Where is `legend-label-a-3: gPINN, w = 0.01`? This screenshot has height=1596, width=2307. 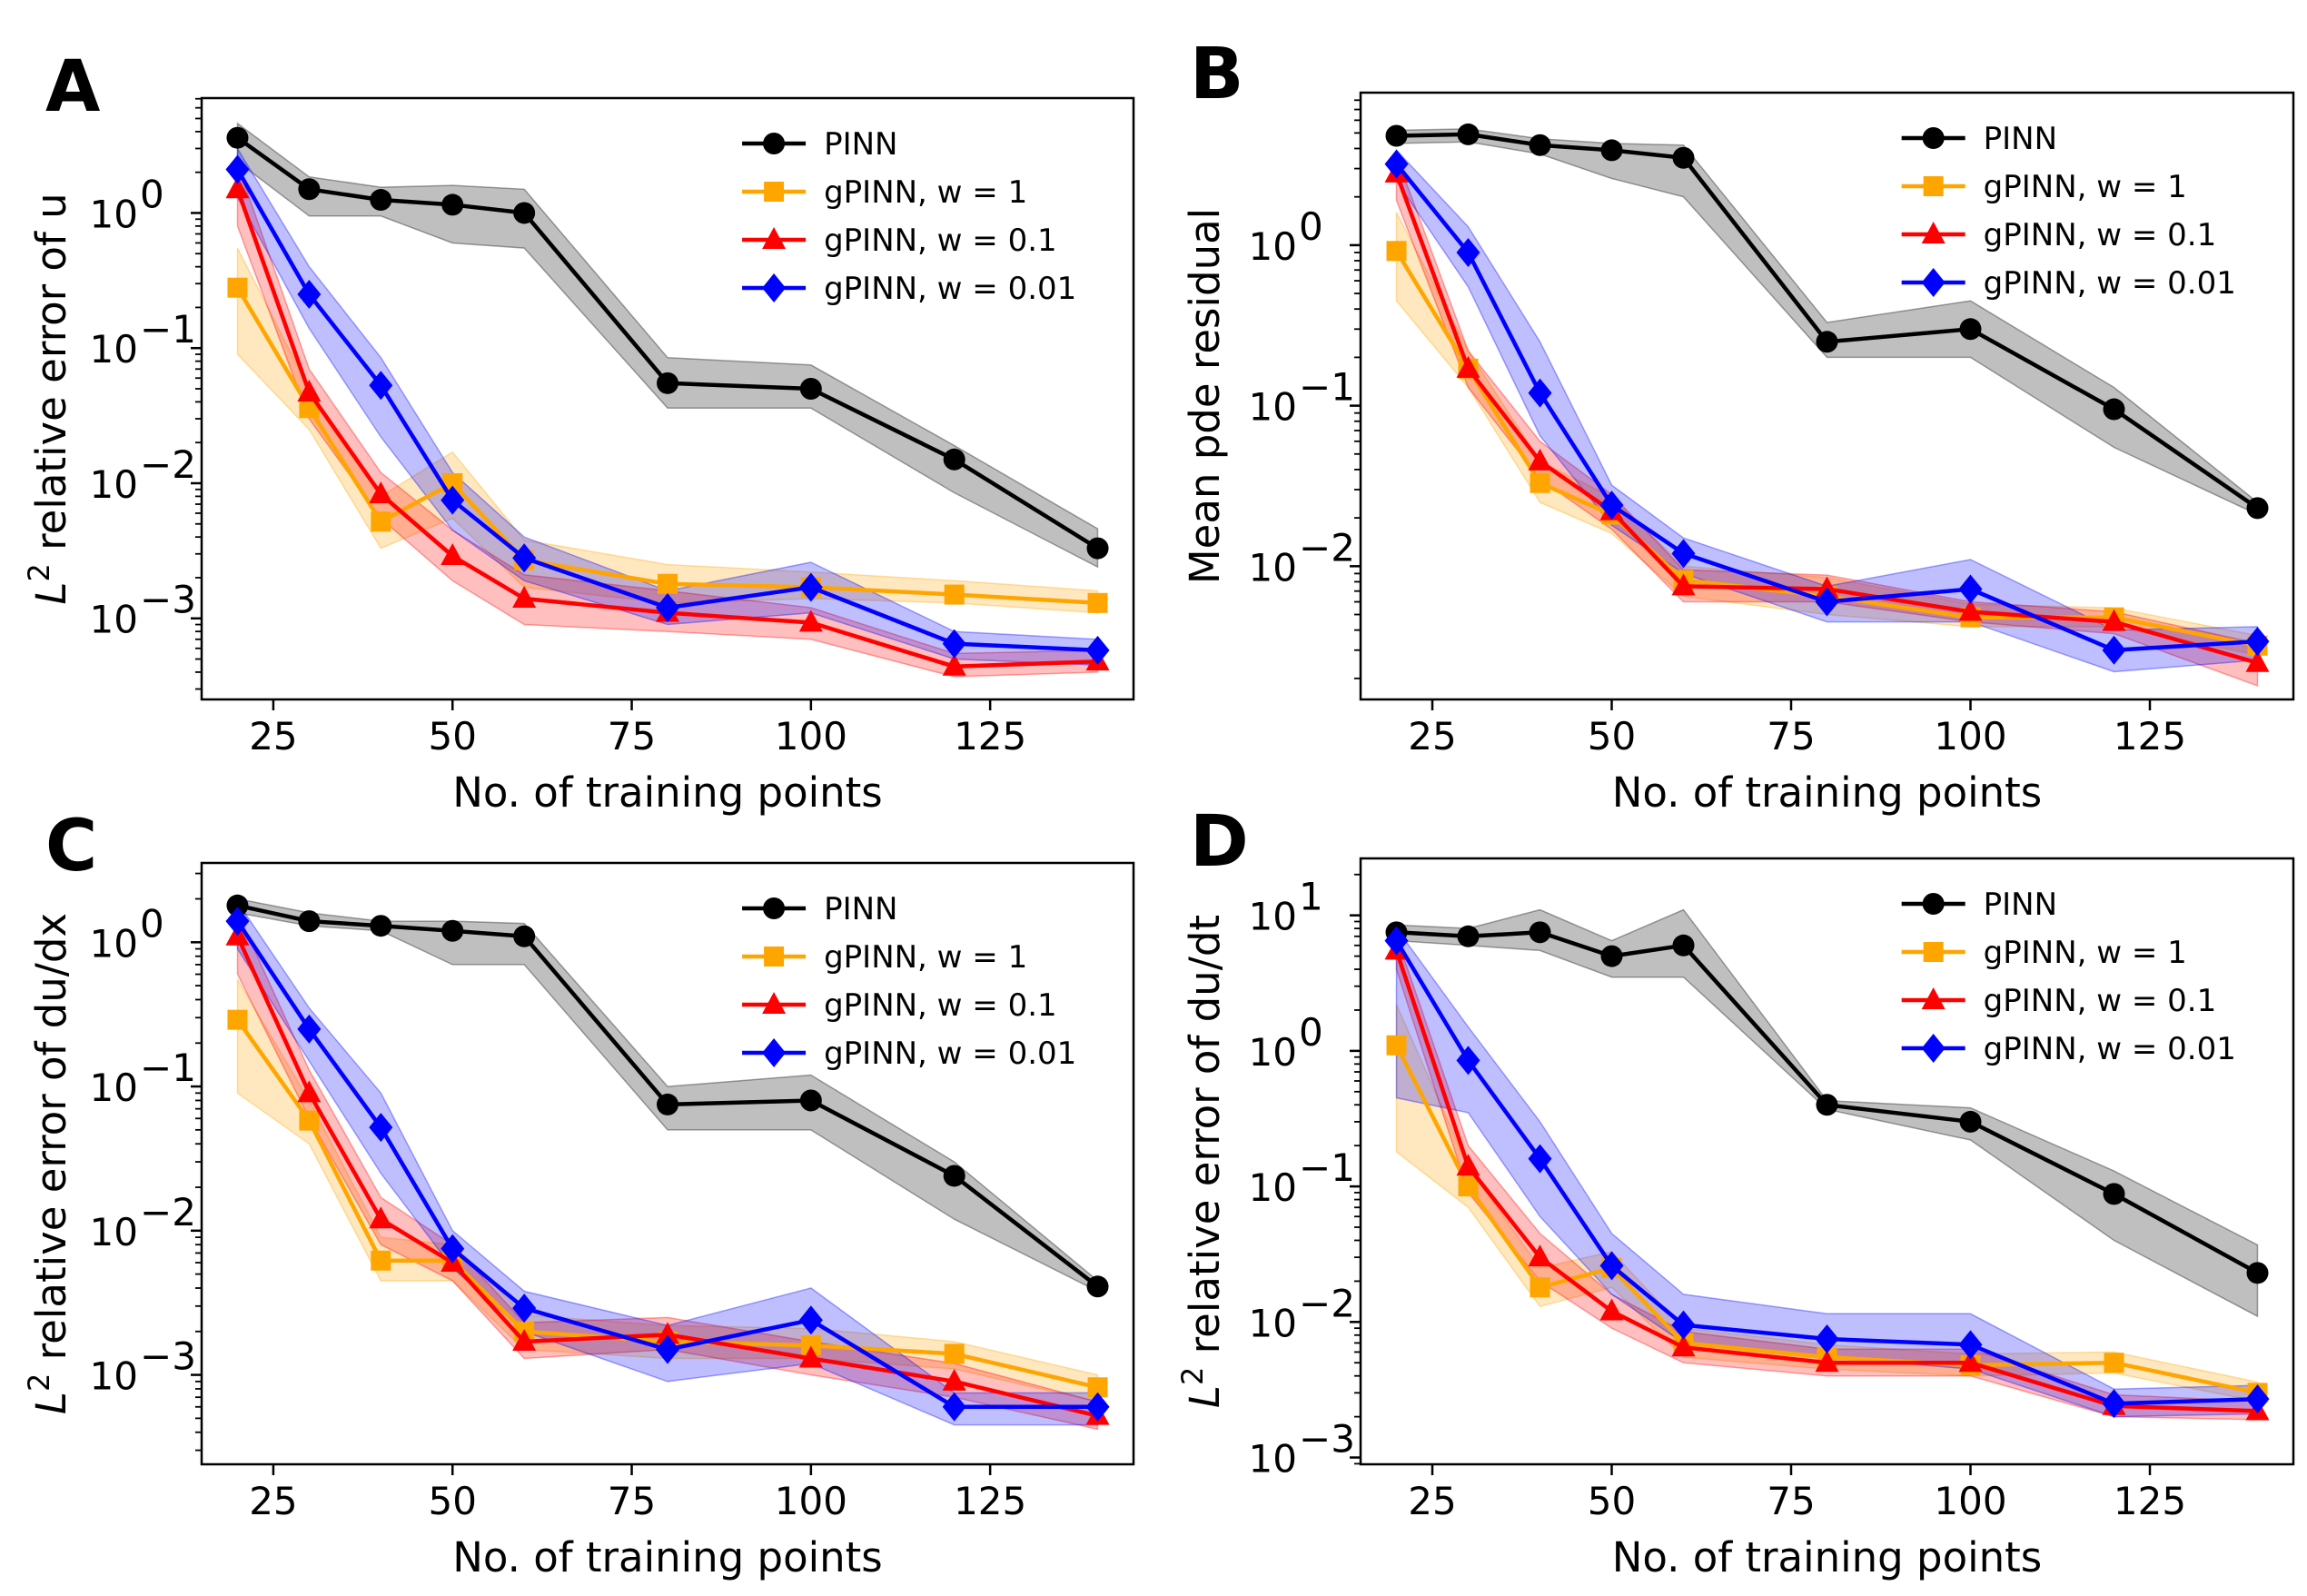 legend-label-a-3: gPINN, w = 0.01 is located at coordinates (950, 289).